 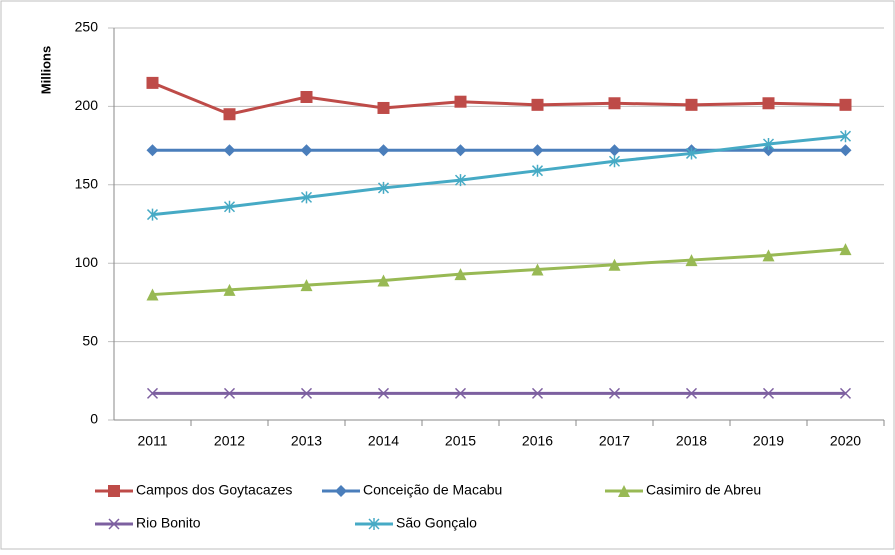 I want to click on x-tick-label: 2013, so click(x=306, y=441).